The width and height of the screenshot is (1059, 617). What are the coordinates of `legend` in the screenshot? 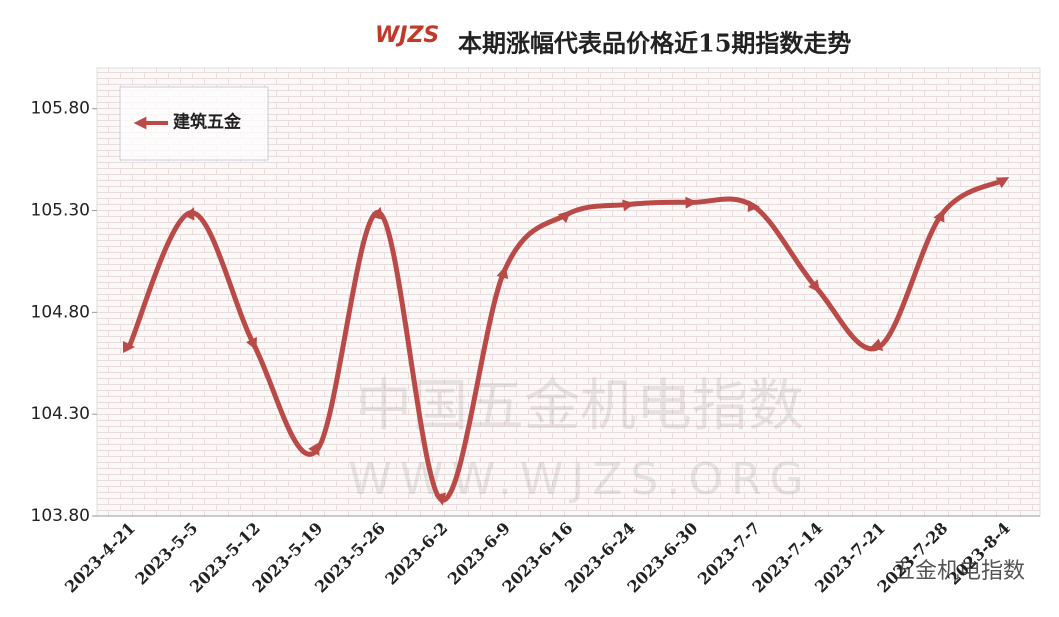 It's located at (194, 123).